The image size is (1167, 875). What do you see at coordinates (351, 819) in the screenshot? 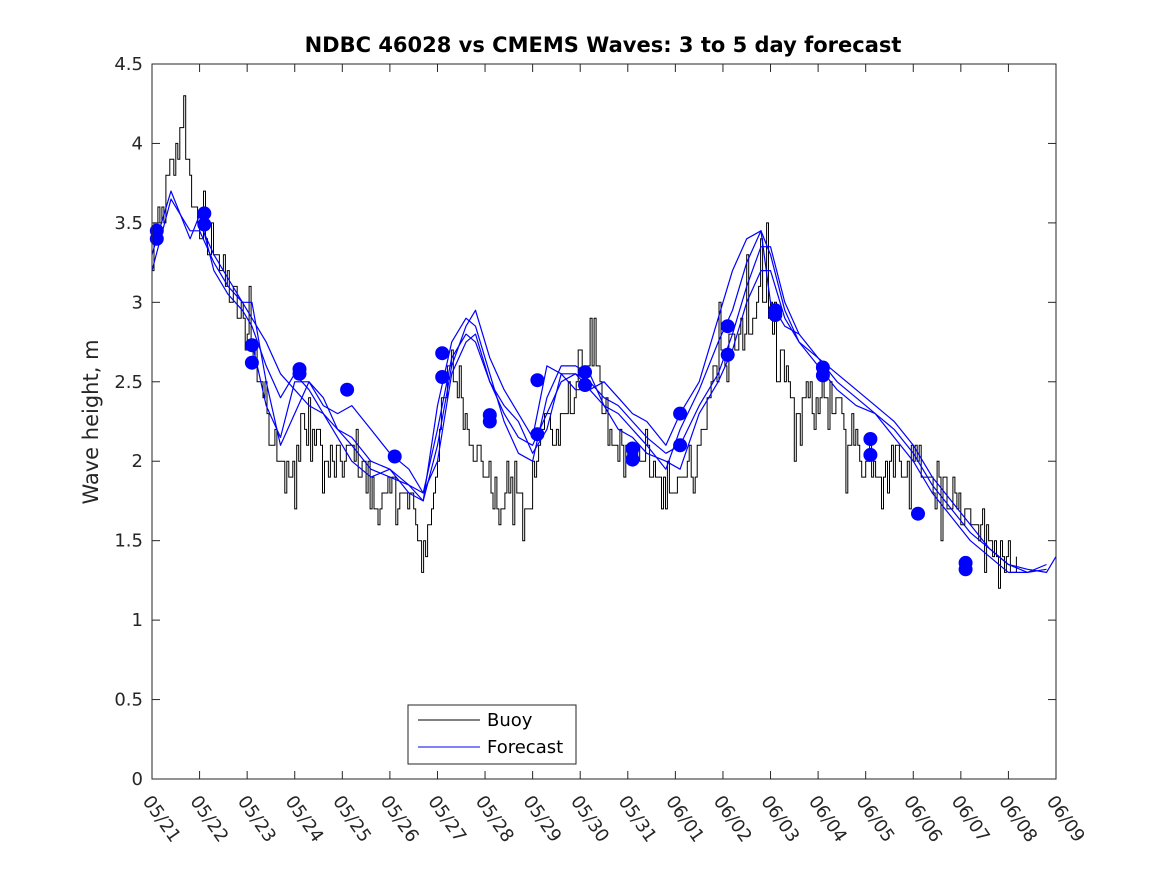
I see `x-tick-label: 05/25` at bounding box center [351, 819].